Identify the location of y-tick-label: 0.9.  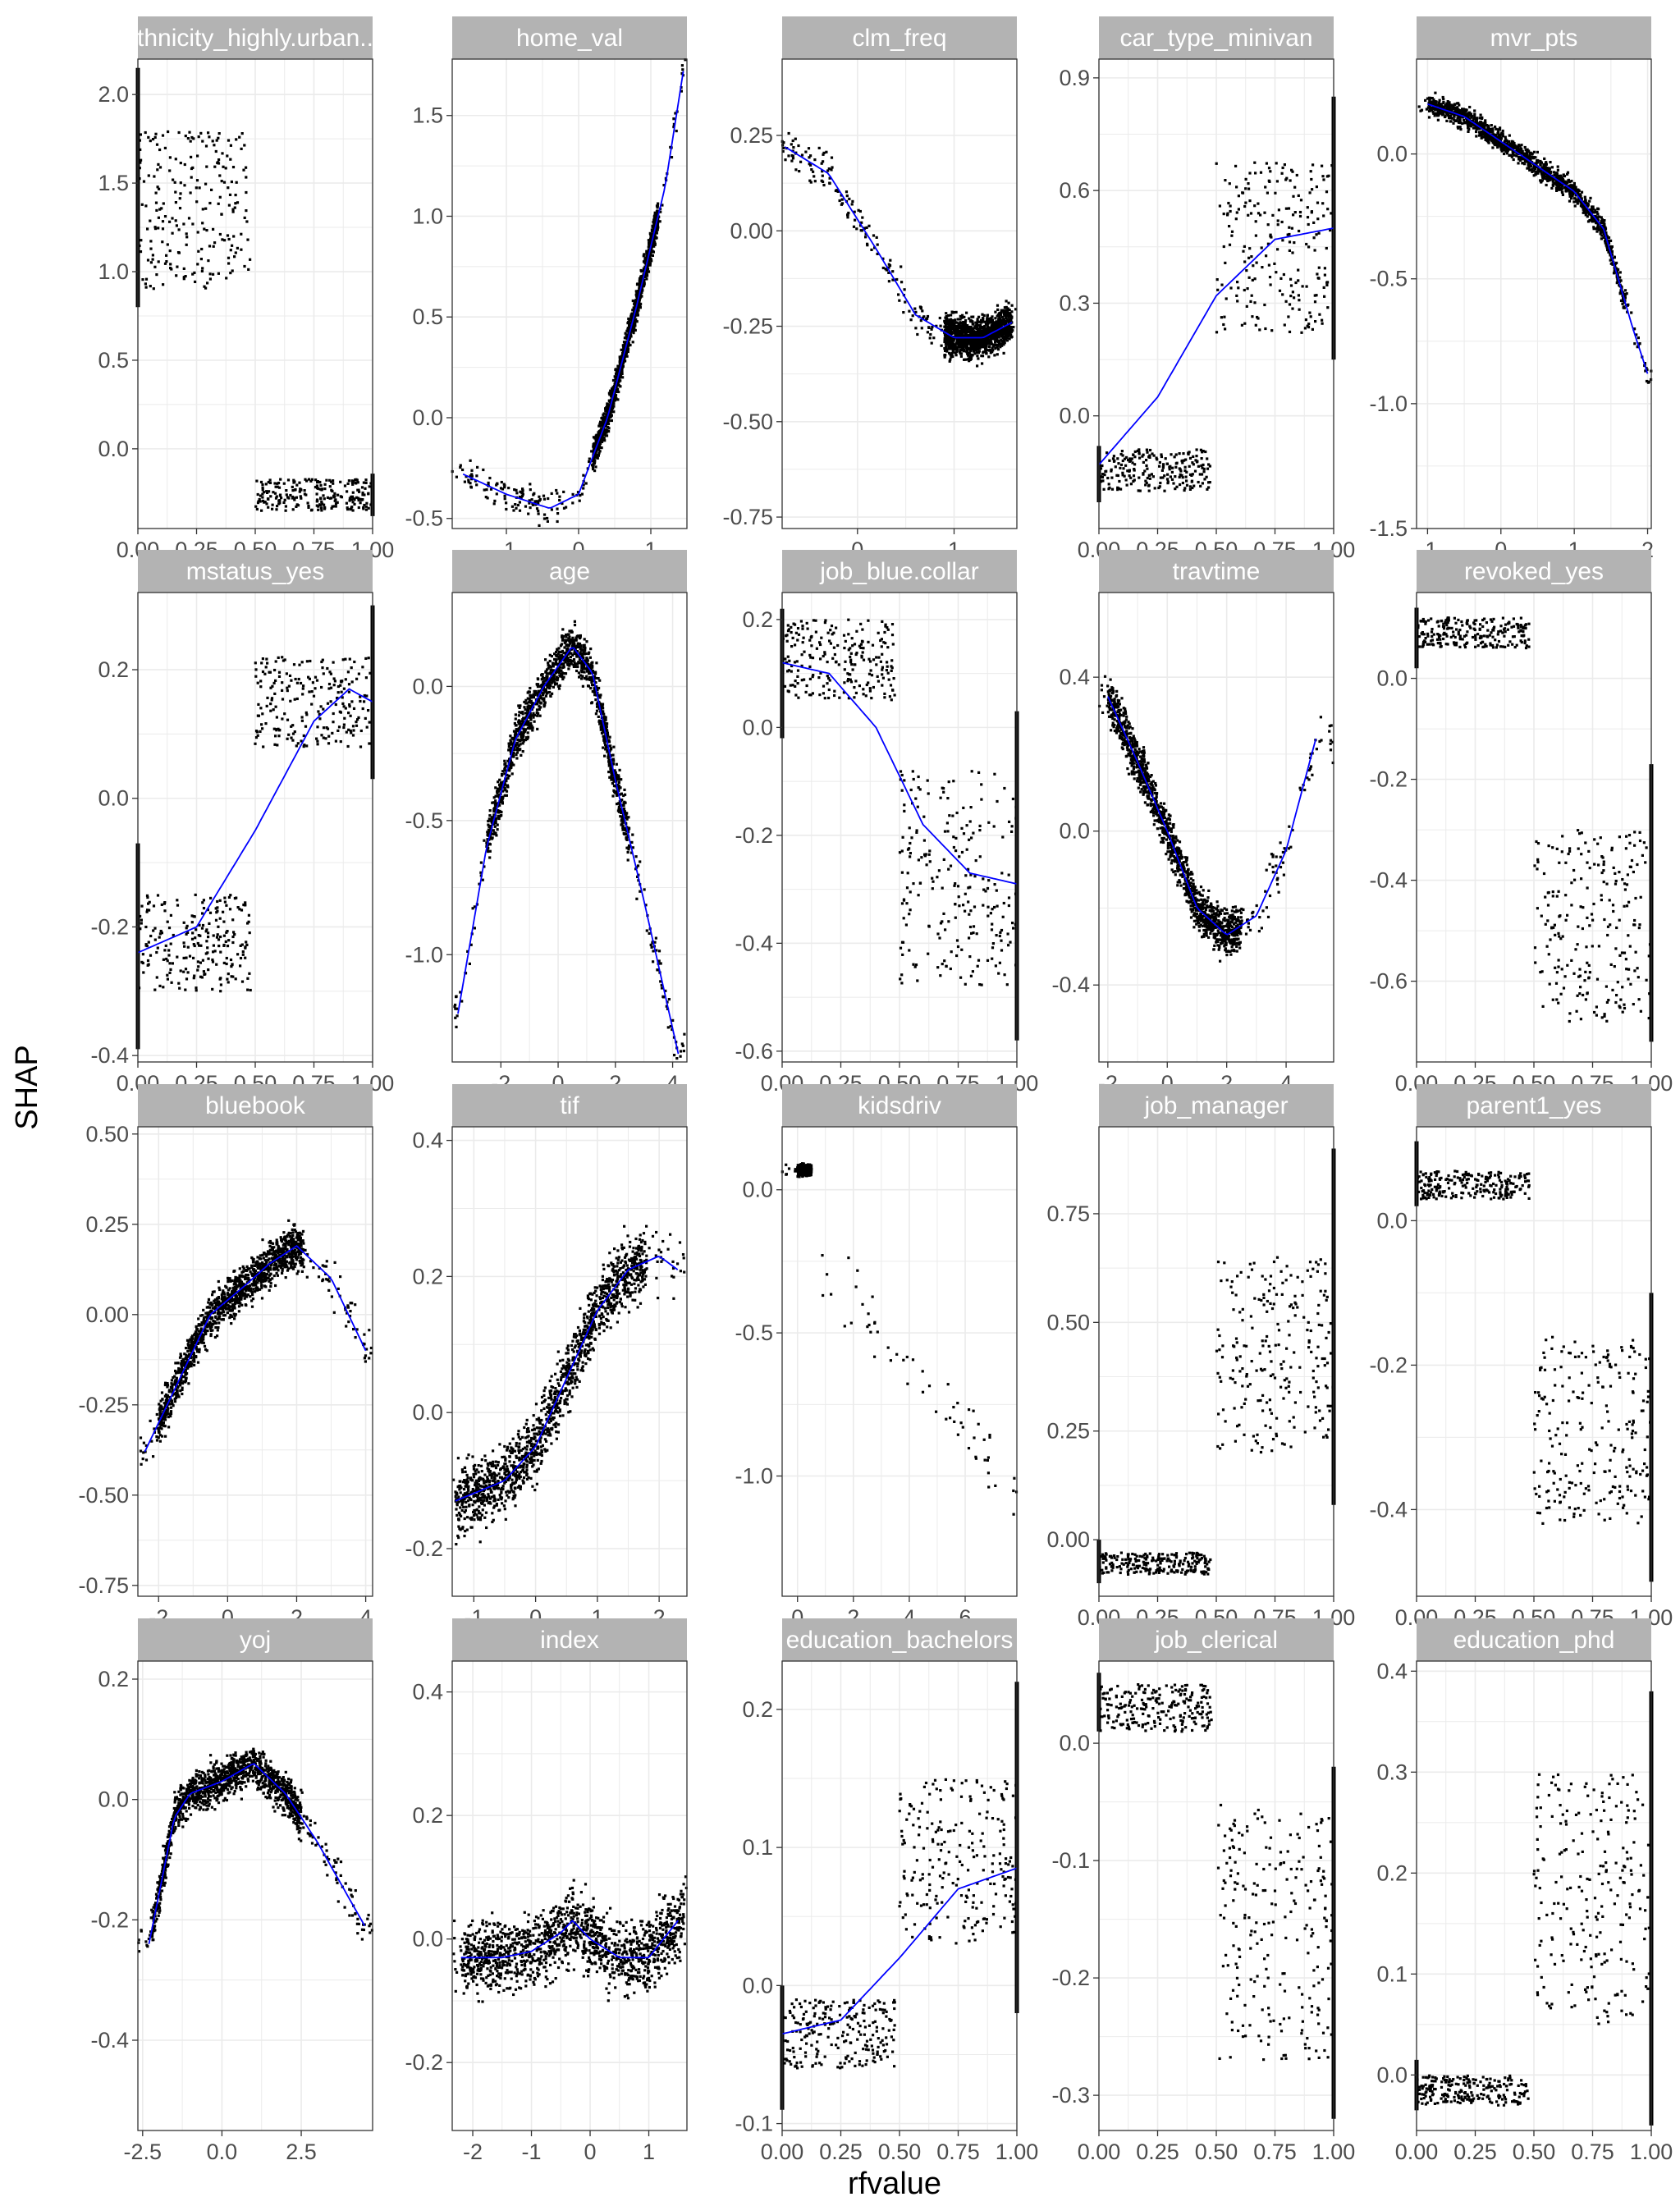
(1074, 78).